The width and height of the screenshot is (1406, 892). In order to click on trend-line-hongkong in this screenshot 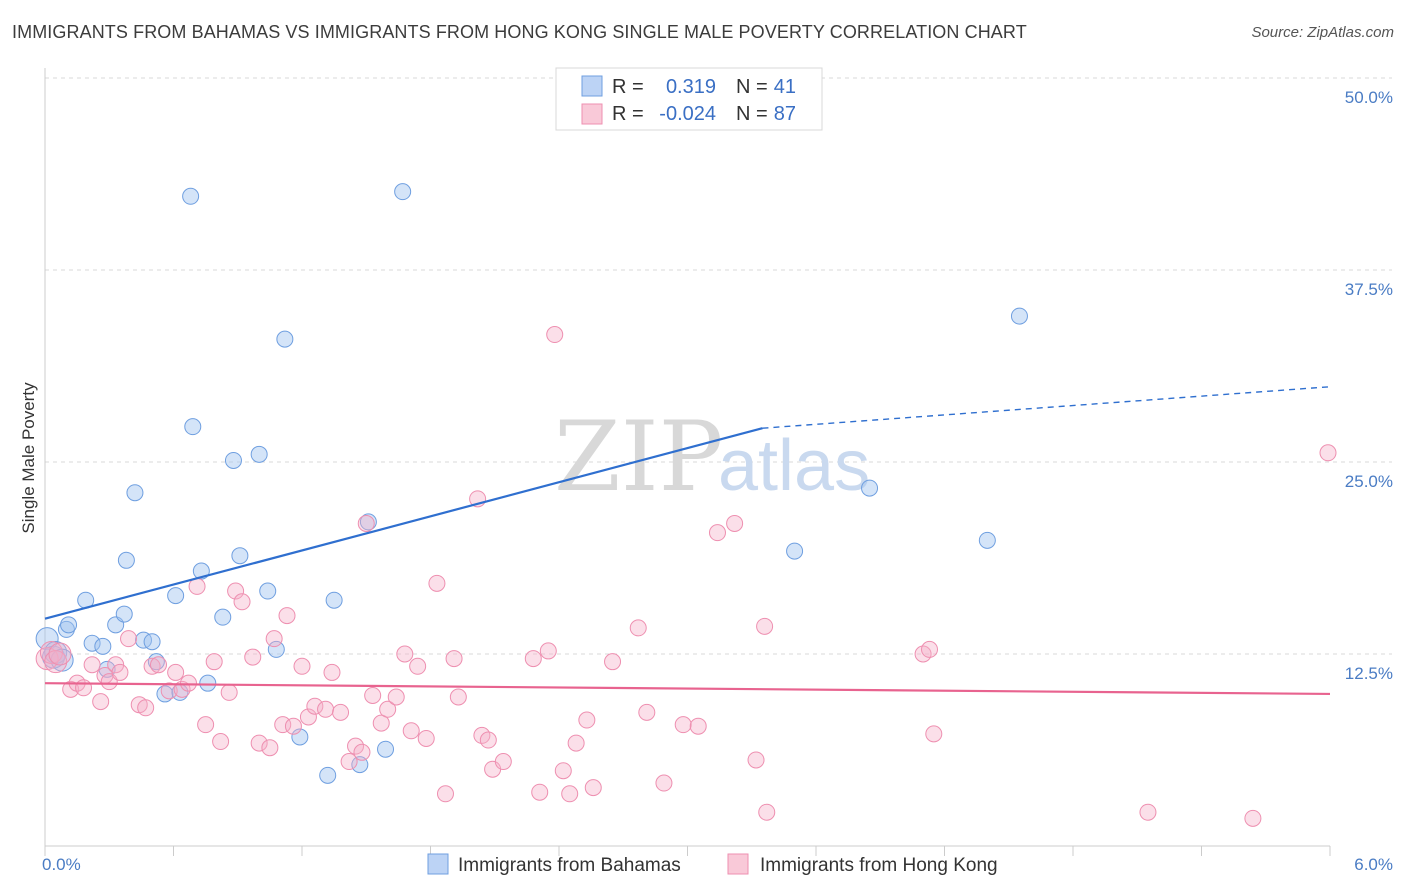, I will do `click(687, 689)`.